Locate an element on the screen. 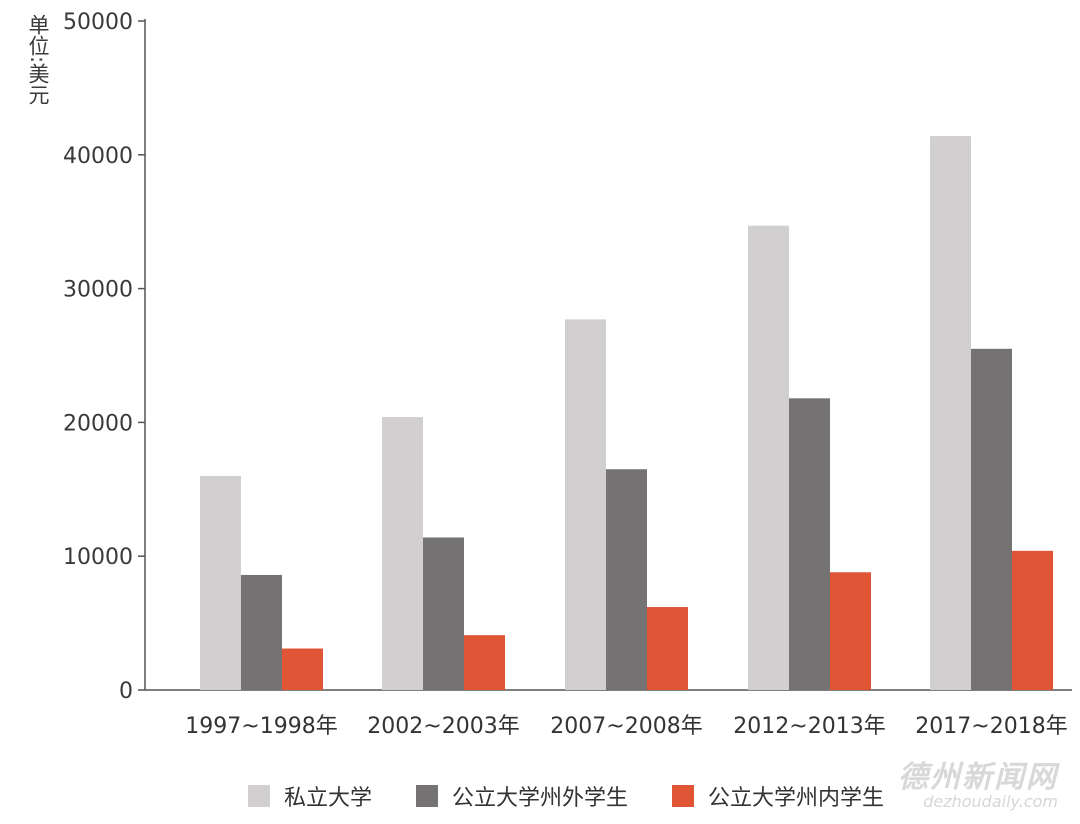 This screenshot has width=1080, height=824. watermark: 德州新闻网 dezhoudaily.com is located at coordinates (978, 781).